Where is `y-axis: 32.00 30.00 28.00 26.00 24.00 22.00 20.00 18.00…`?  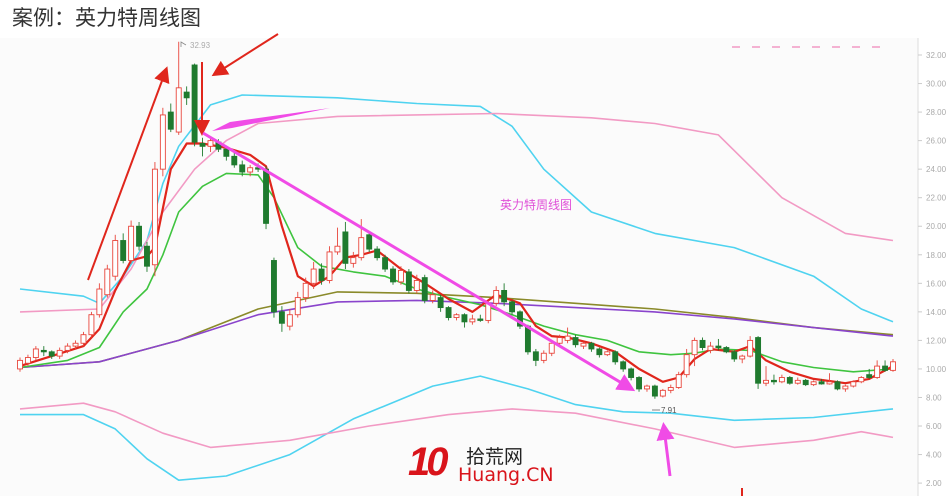 y-axis: 32.00 30.00 28.00 26.00 24.00 22.00 20.00 18.00… is located at coordinates (932, 269).